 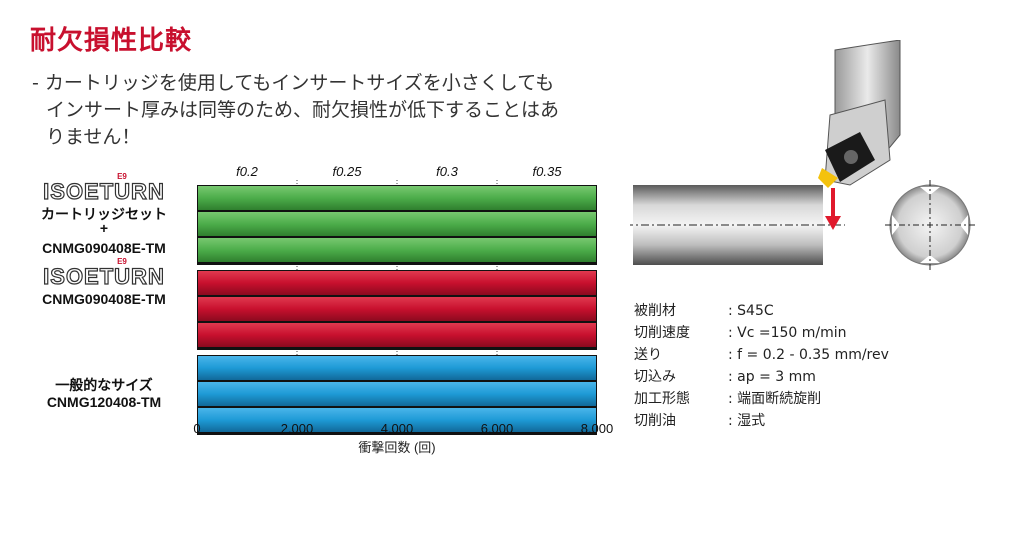 I want to click on condition-value: : S45C, so click(x=751, y=311).